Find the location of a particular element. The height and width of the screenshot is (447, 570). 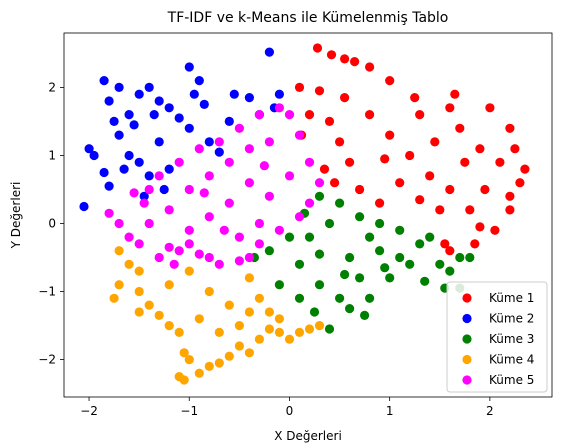

legend-marker is located at coordinates (467, 298).